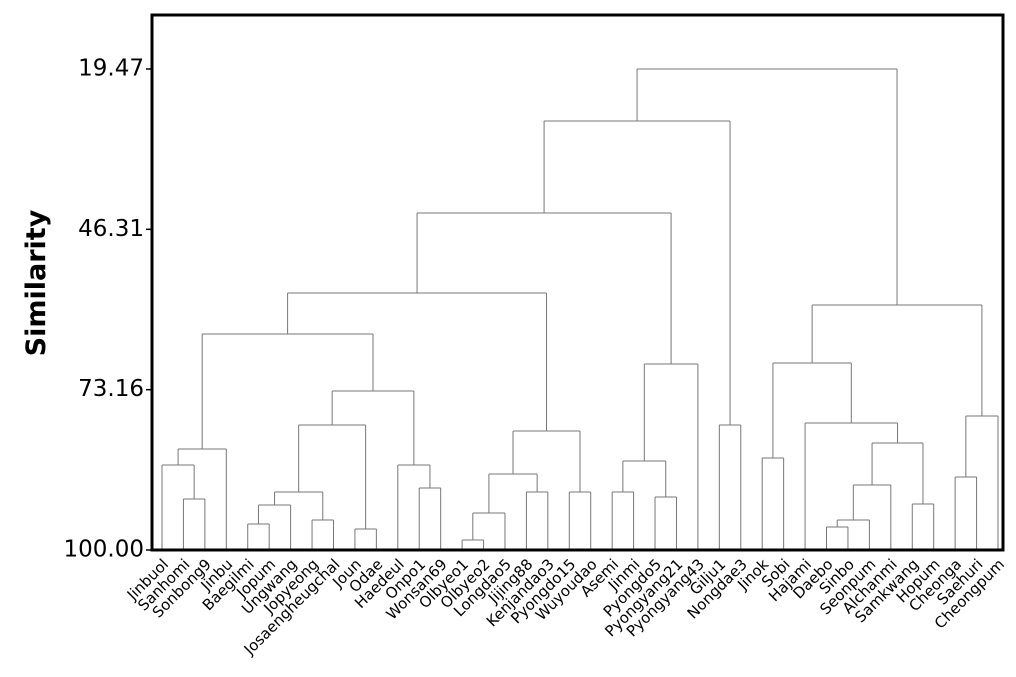  What do you see at coordinates (111, 68) in the screenshot?
I see `y-tick-label: 19.47` at bounding box center [111, 68].